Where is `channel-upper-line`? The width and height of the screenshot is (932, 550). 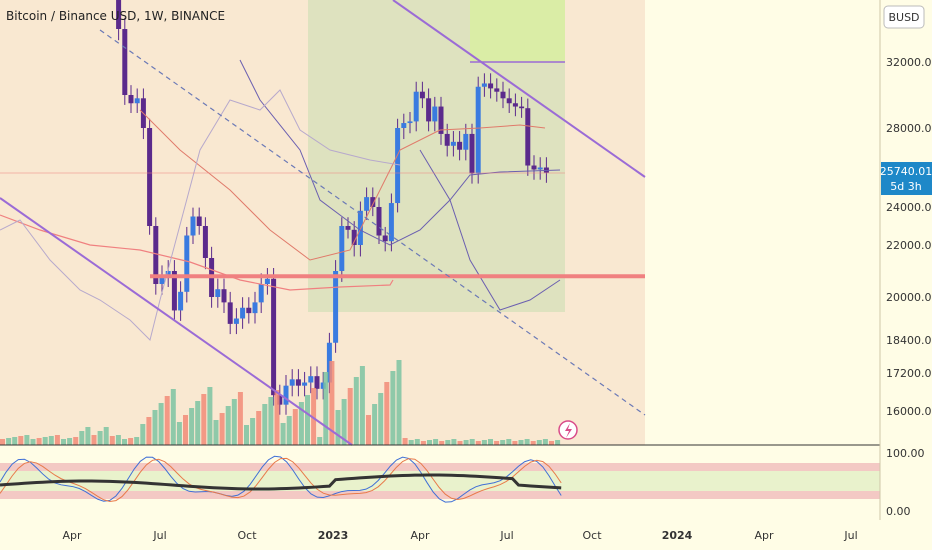 channel-upper-line is located at coordinates (519, 89).